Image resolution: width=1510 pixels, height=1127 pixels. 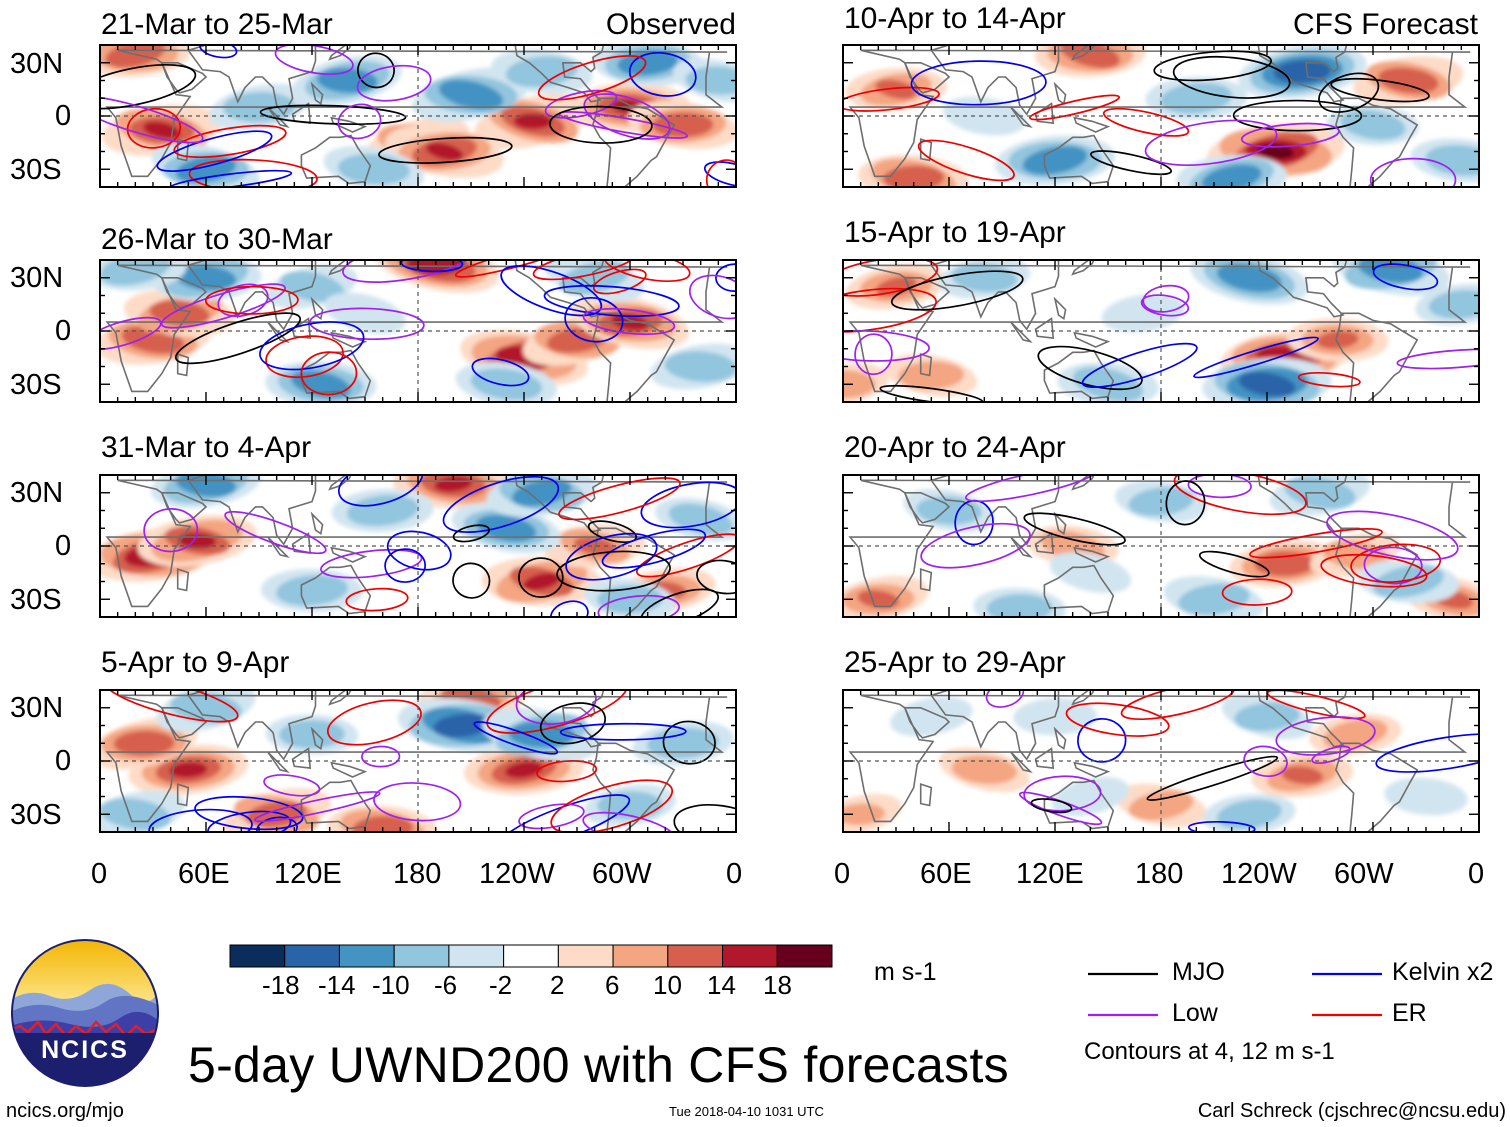 I want to click on lon-tick-label: 180, so click(x=1159, y=874).